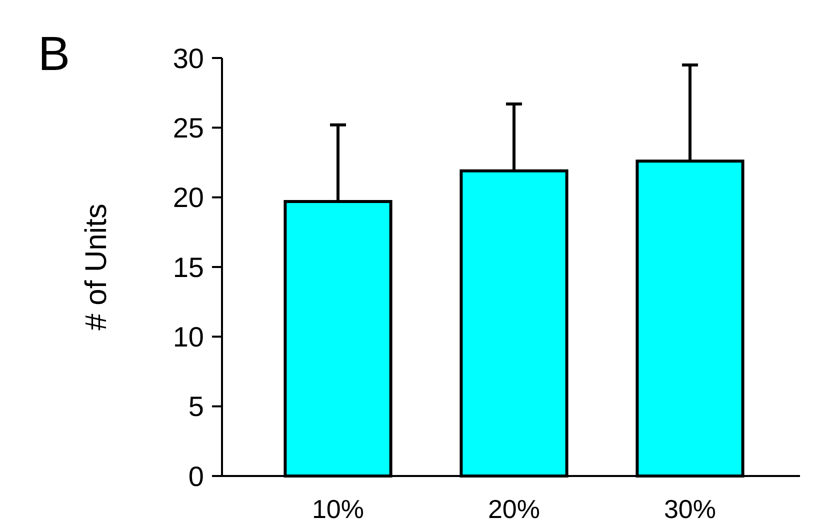  Describe the element at coordinates (338, 509) in the screenshot. I see `x-tick-label: 10%` at that location.